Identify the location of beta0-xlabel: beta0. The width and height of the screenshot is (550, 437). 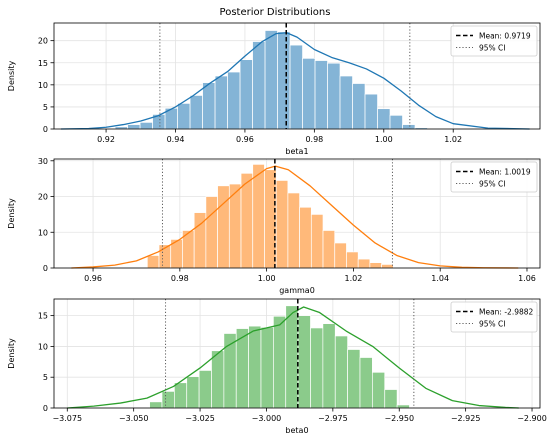
(296, 430).